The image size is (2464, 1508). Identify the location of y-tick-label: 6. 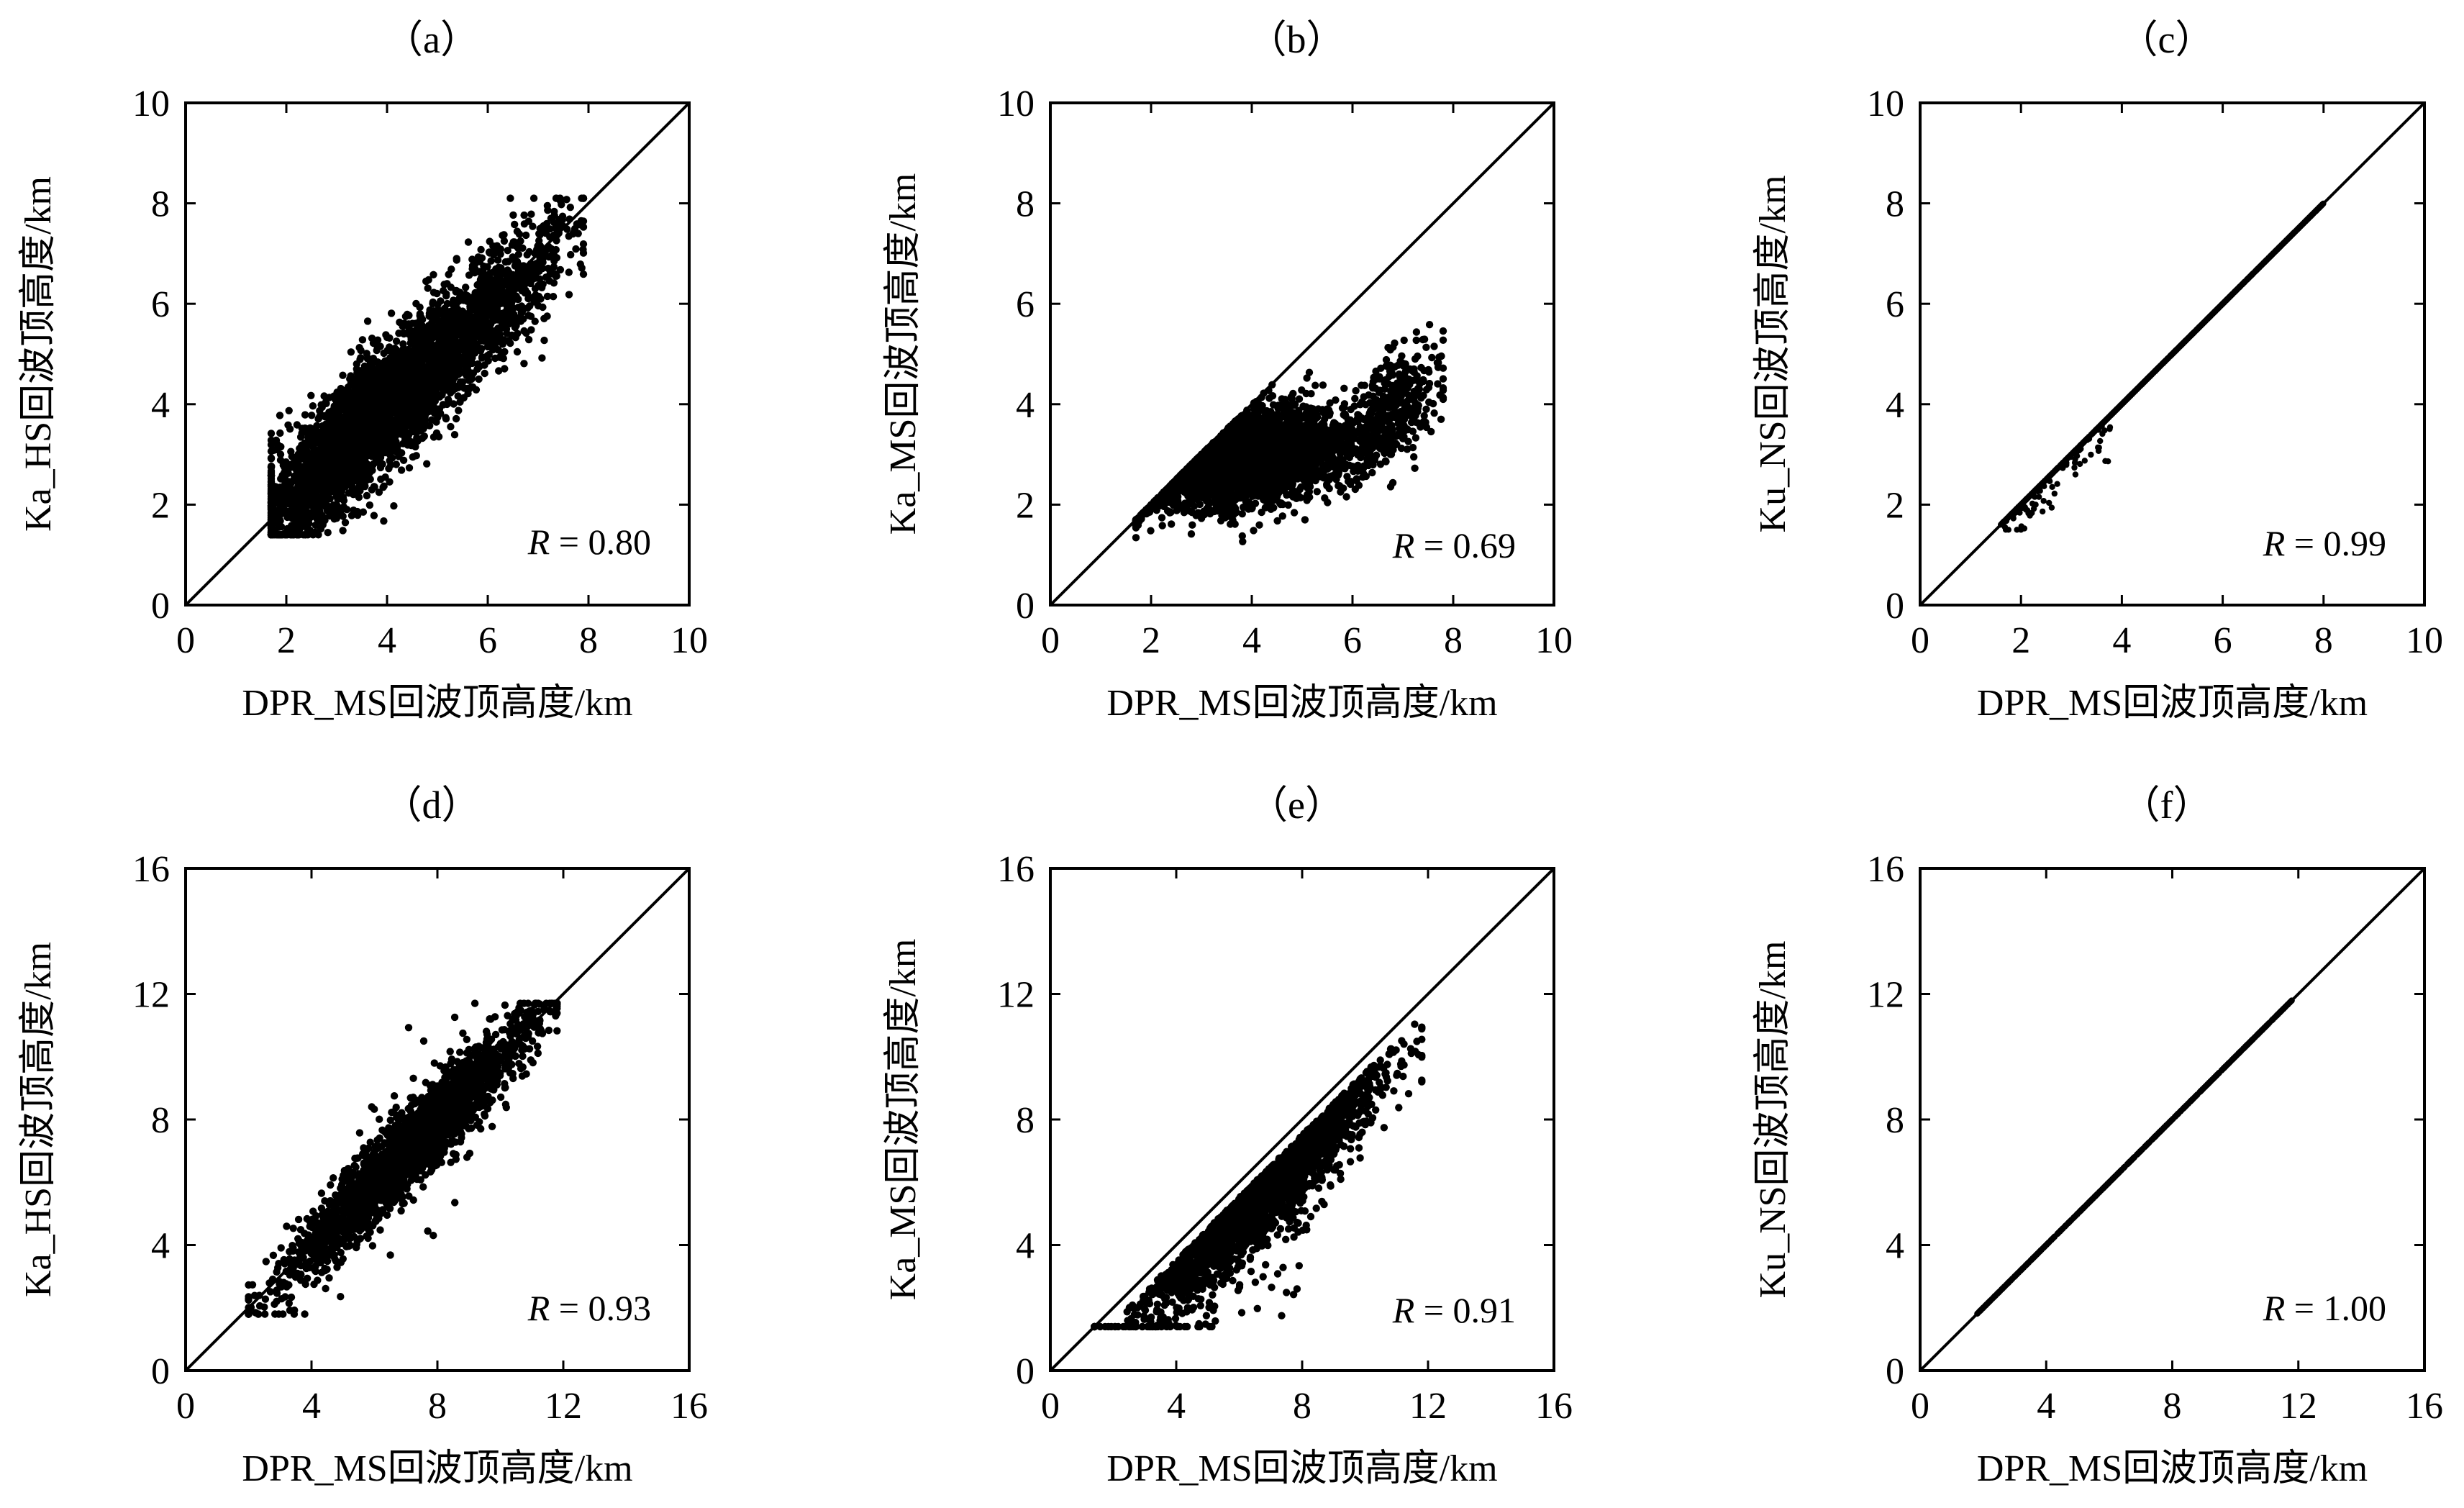
(160, 304).